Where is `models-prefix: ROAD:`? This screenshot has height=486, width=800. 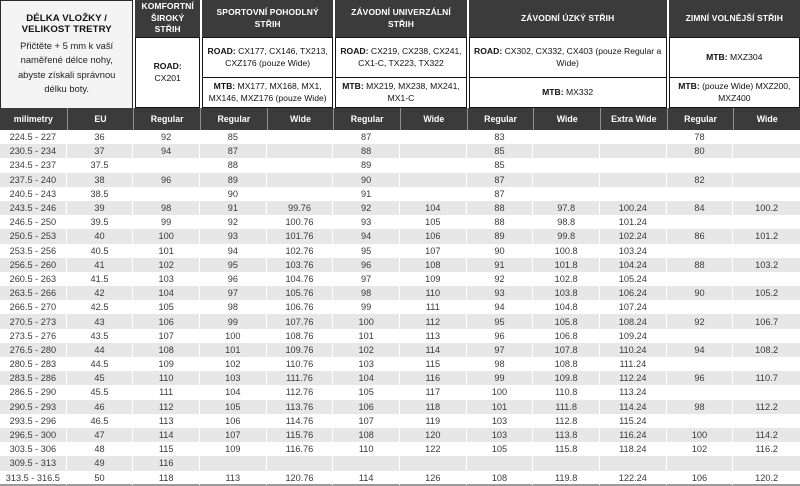 models-prefix: ROAD: is located at coordinates (221, 50).